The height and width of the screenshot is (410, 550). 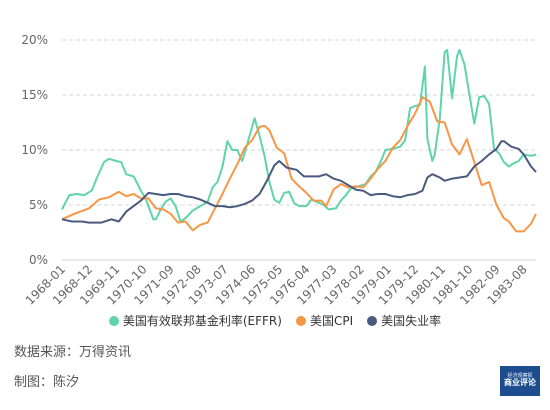 I want to click on legend-label: 美国CPI, so click(x=331, y=321).